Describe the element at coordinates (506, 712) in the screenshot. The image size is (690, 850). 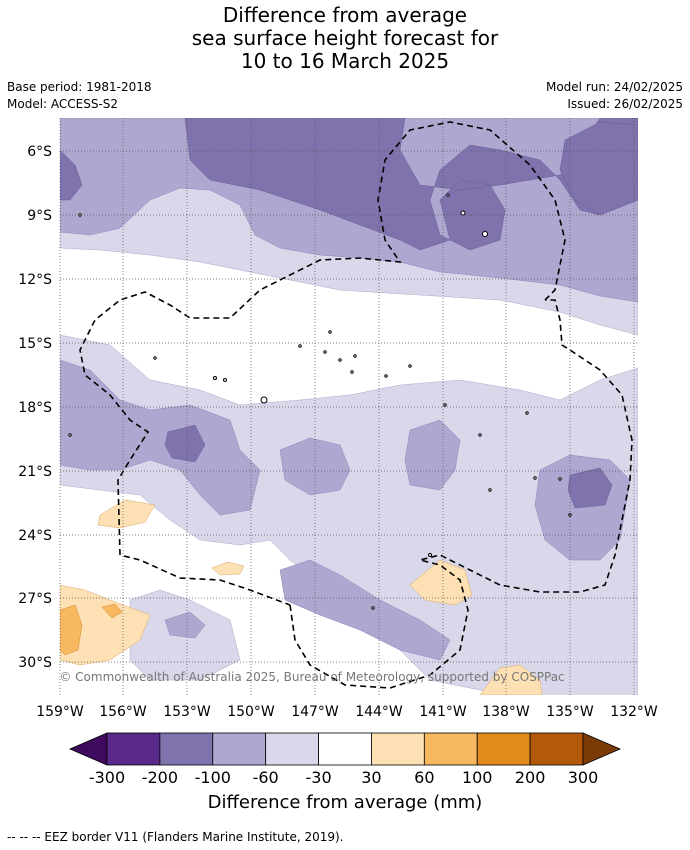
I see `lon-label: 138°W` at that location.